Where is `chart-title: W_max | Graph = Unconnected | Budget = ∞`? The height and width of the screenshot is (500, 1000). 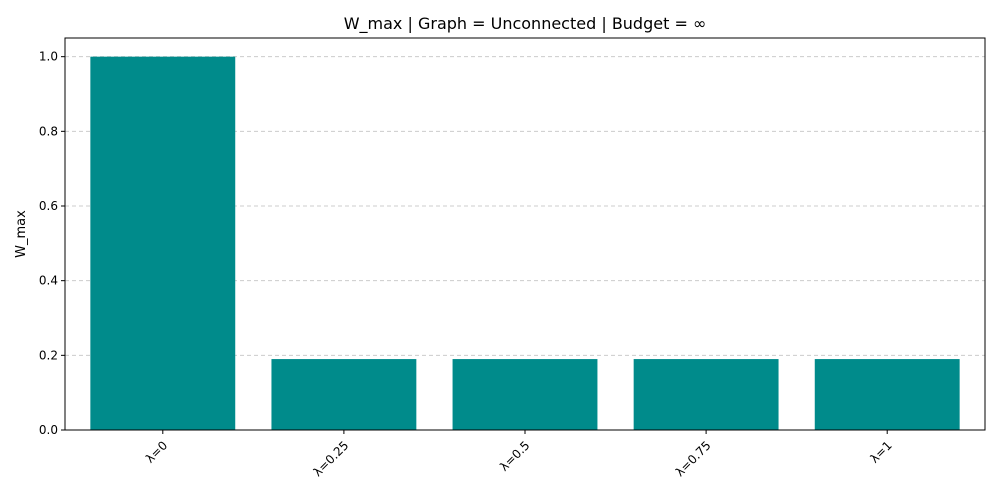 chart-title: W_max | Graph = Unconnected | Budget = ∞ is located at coordinates (525, 24).